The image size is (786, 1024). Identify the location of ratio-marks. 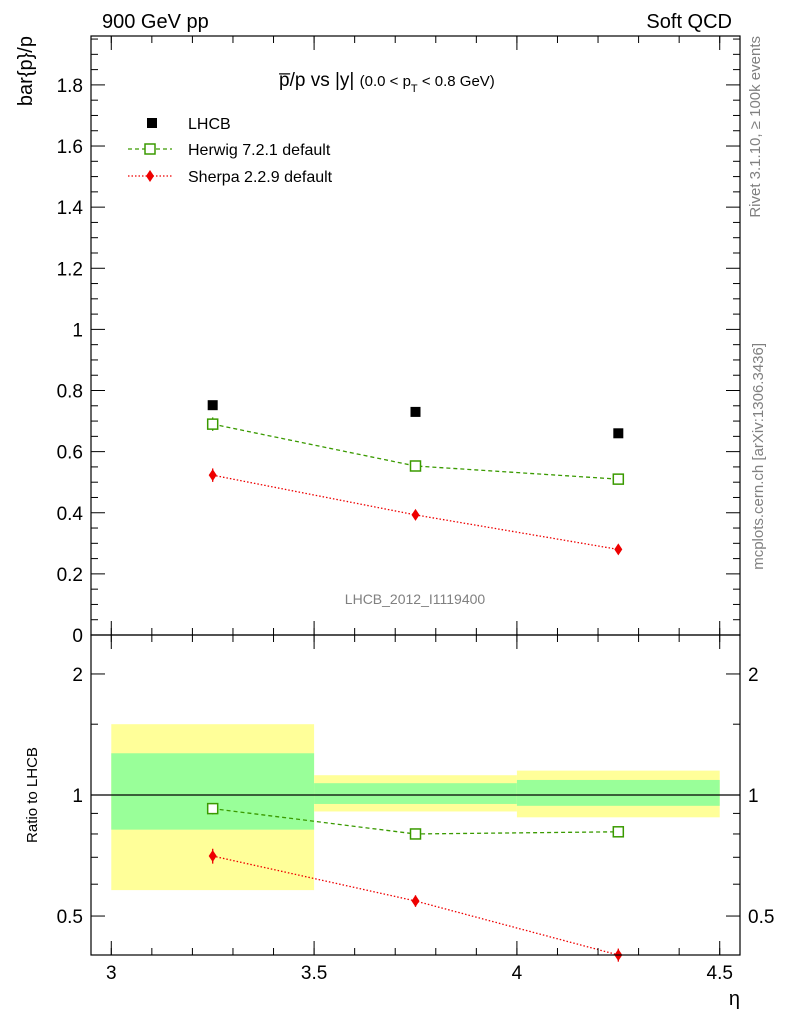
(415, 882).